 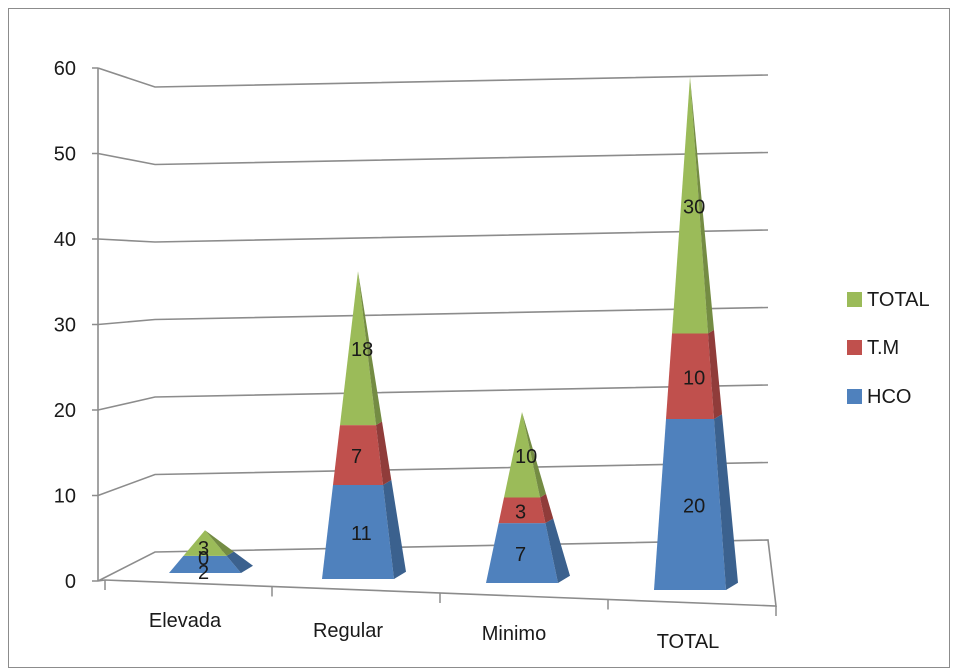 I want to click on bar-elevada-total, so click(x=205, y=543).